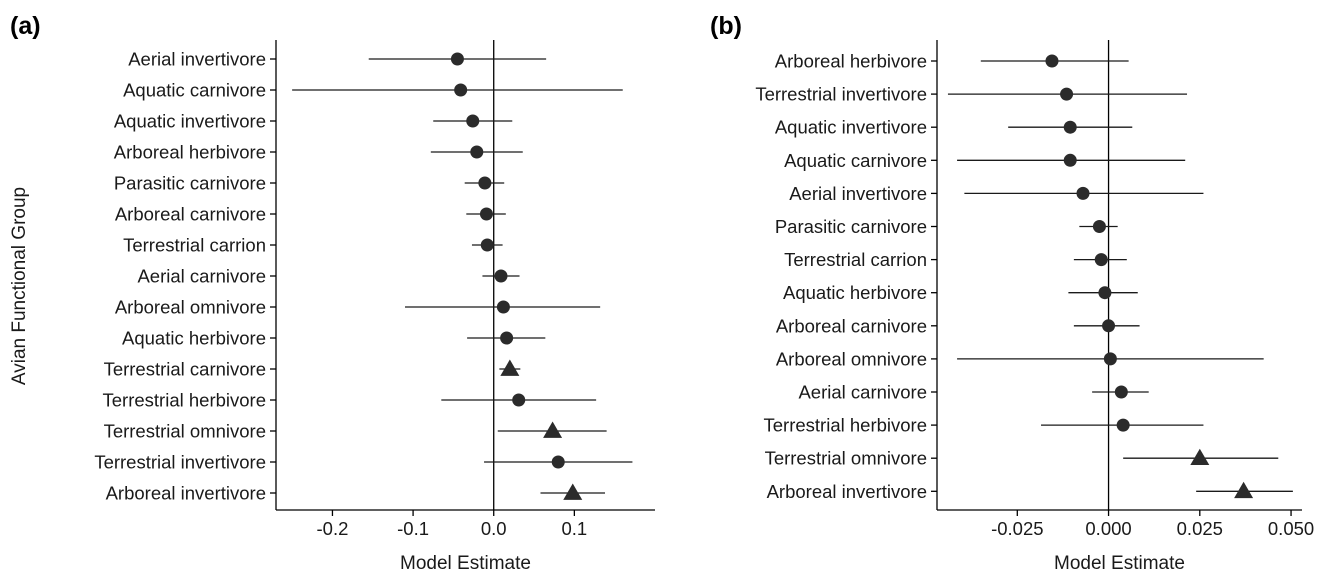 Image resolution: width=1324 pixels, height=573 pixels. I want to click on x-tick-label: -0.1, so click(413, 528).